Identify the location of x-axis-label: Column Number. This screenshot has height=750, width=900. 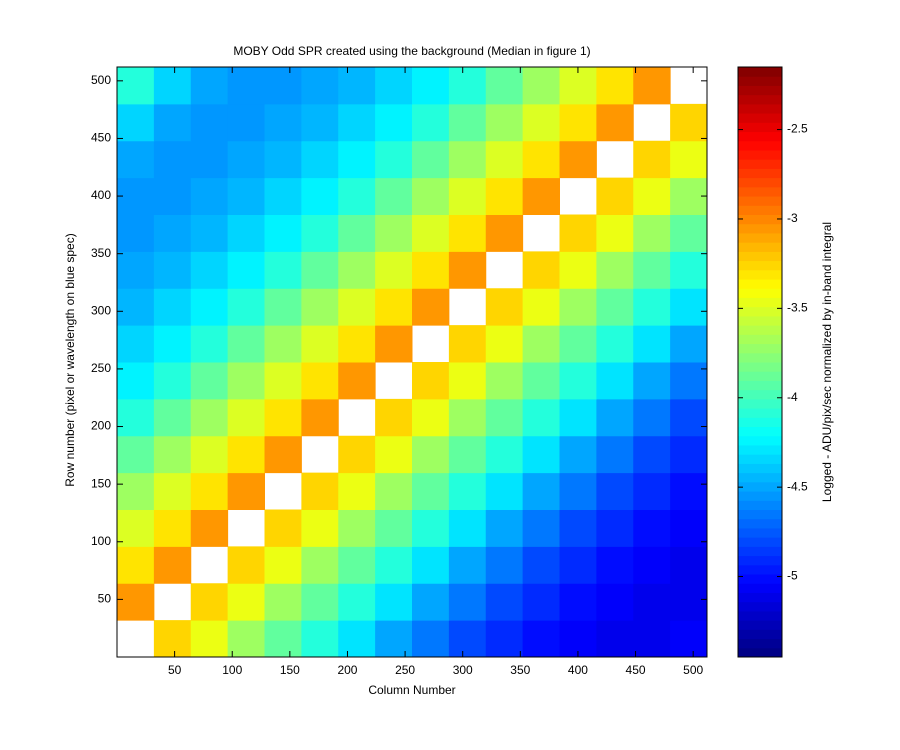
(411, 690).